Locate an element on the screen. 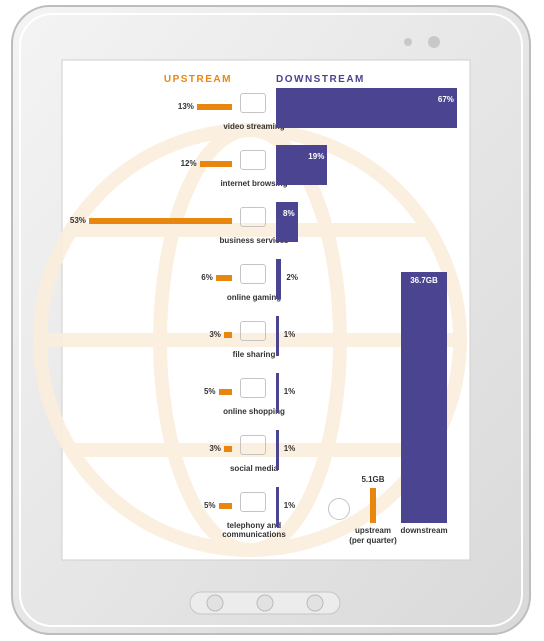 The height and width of the screenshot is (641, 544). category-label: online gaming is located at coordinates (254, 297).